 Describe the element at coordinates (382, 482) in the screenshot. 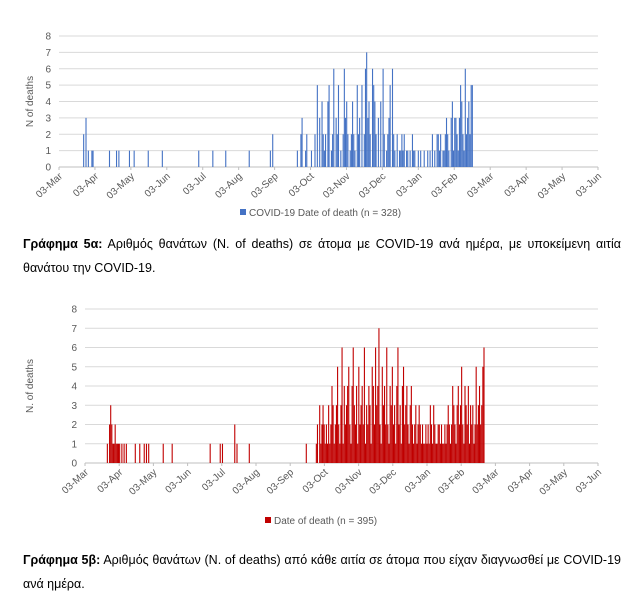

I see `x-tick-label: 03-Dec` at that location.